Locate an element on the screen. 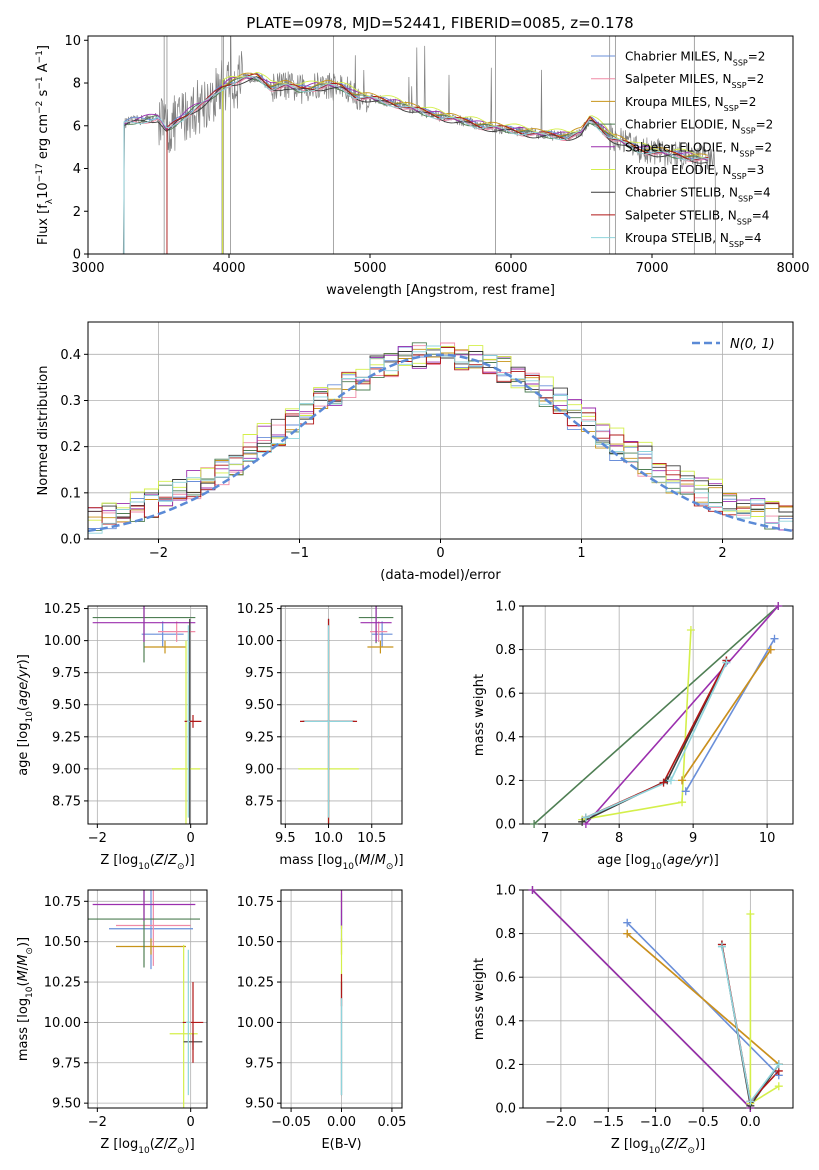  y-tick-label: 8.75 is located at coordinates (259, 801).